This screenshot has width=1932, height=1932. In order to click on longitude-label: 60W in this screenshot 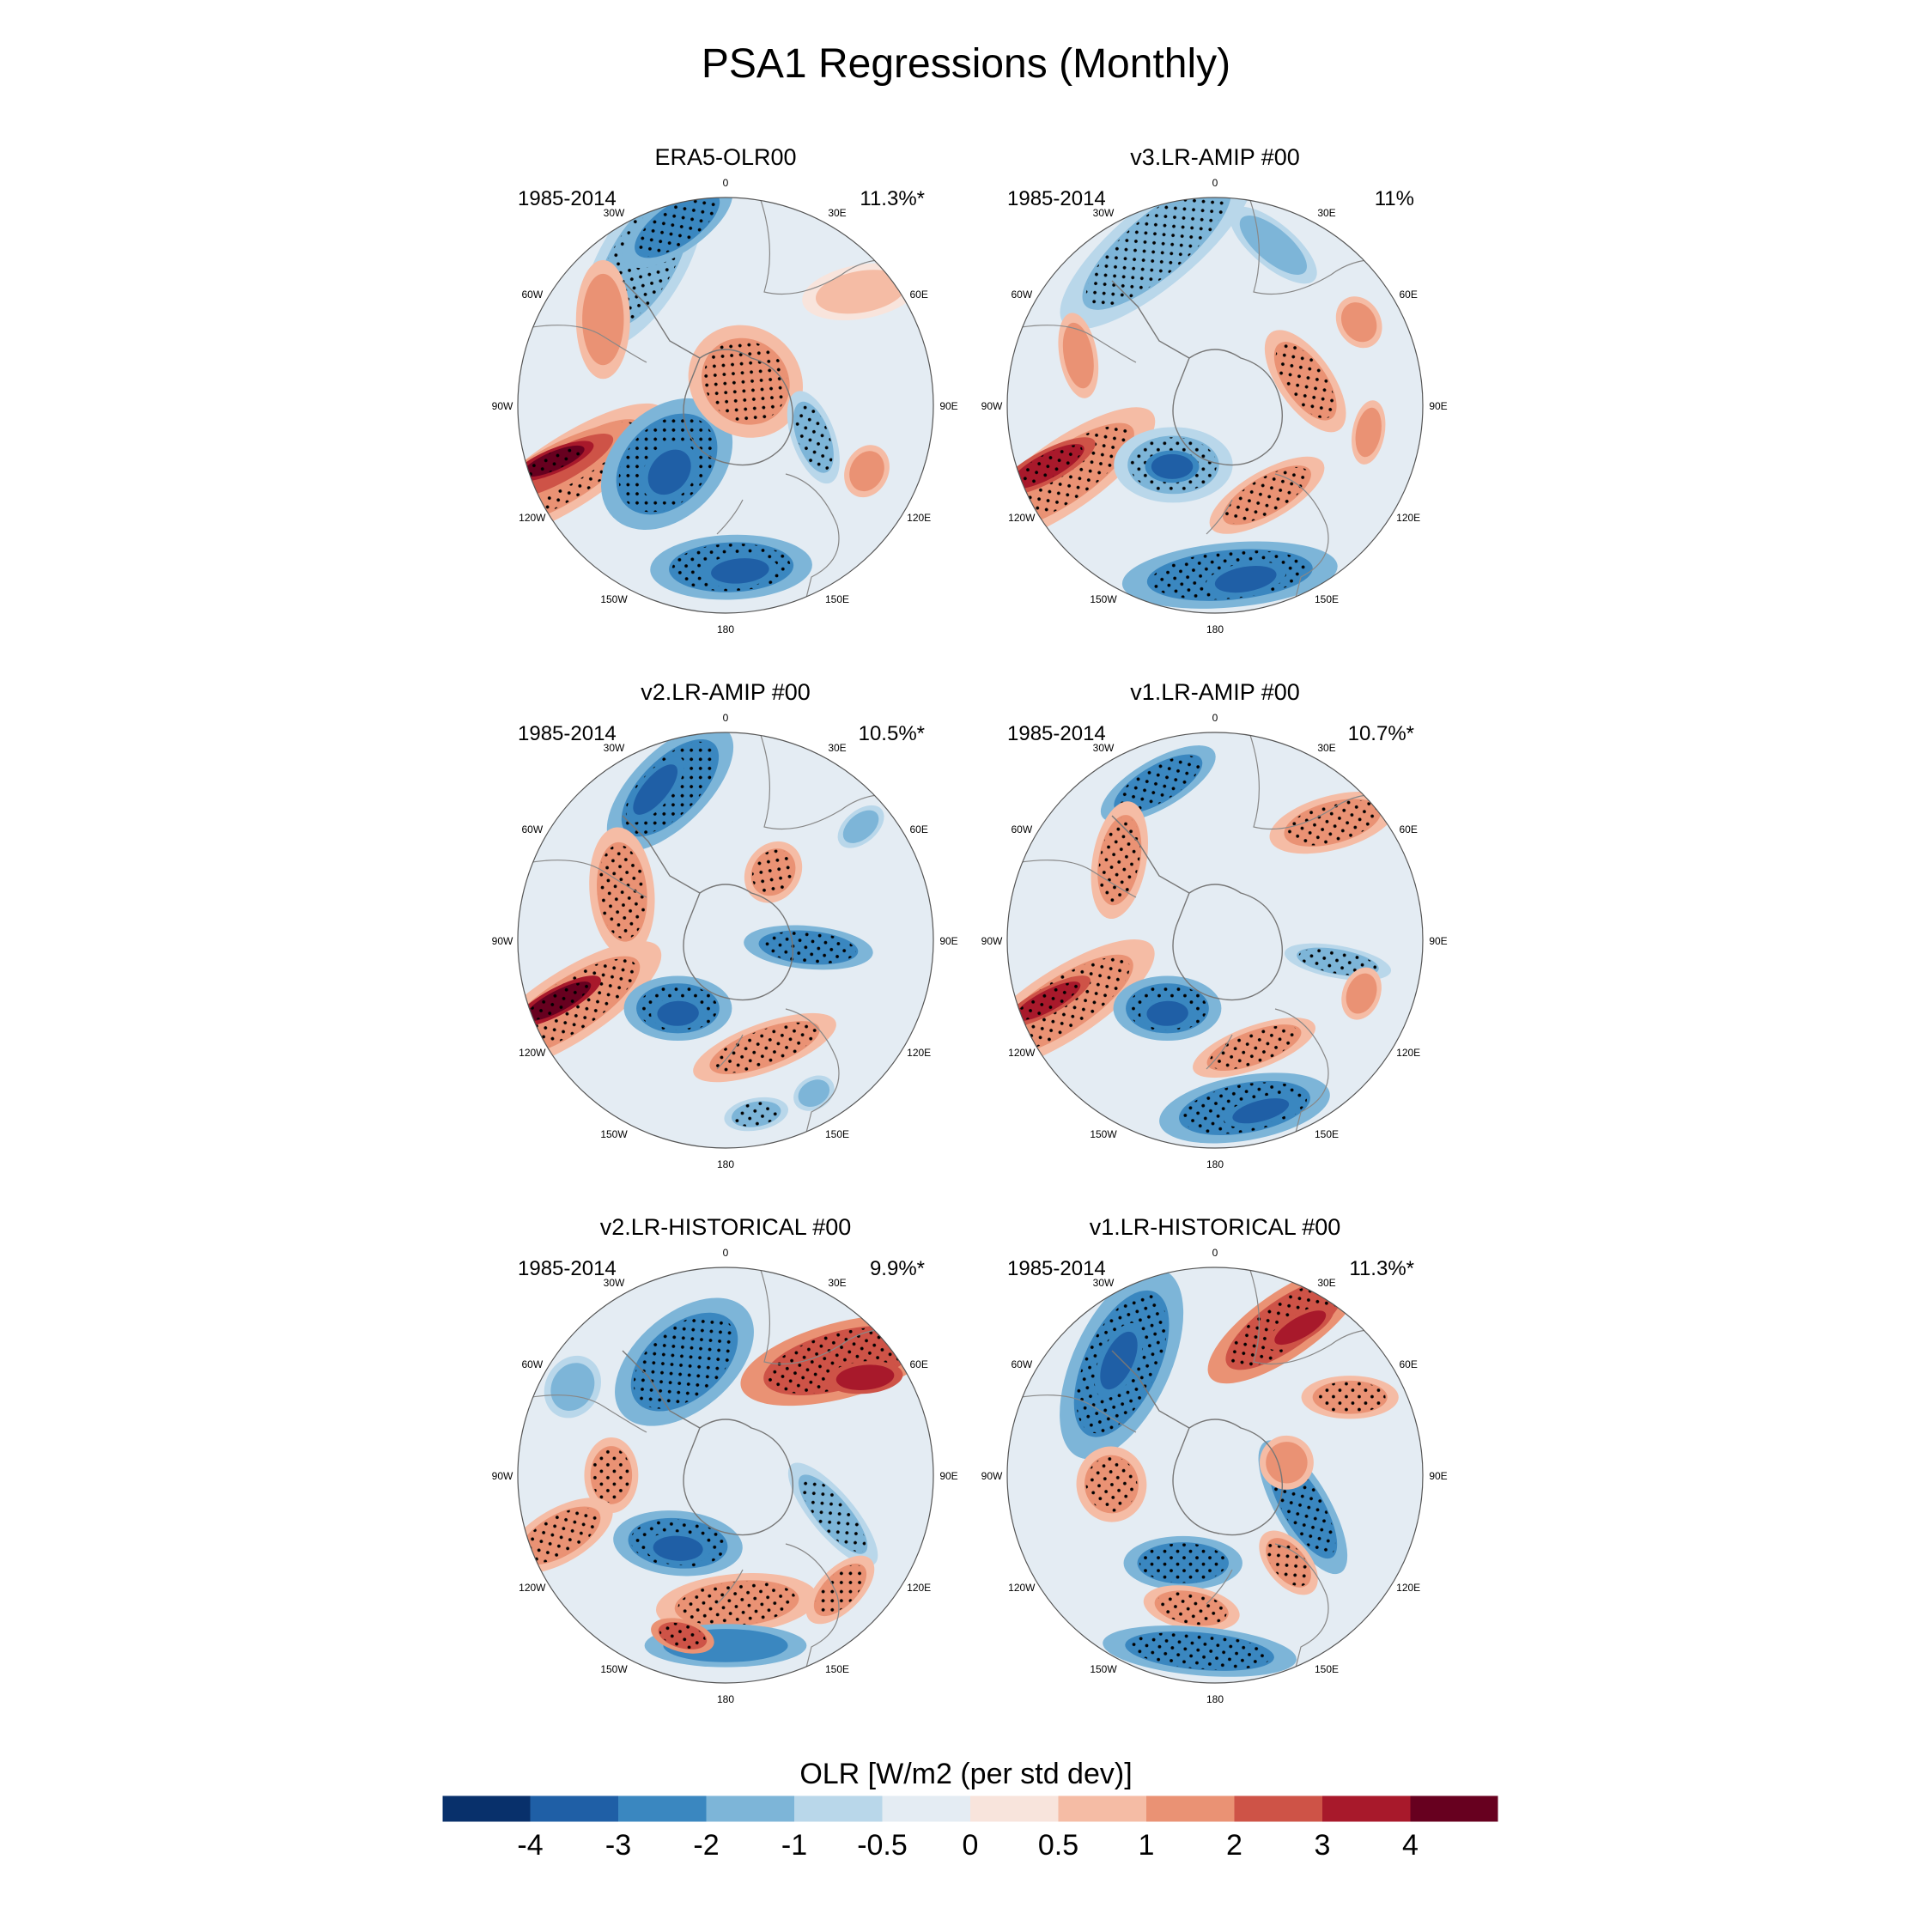, I will do `click(1021, 829)`.